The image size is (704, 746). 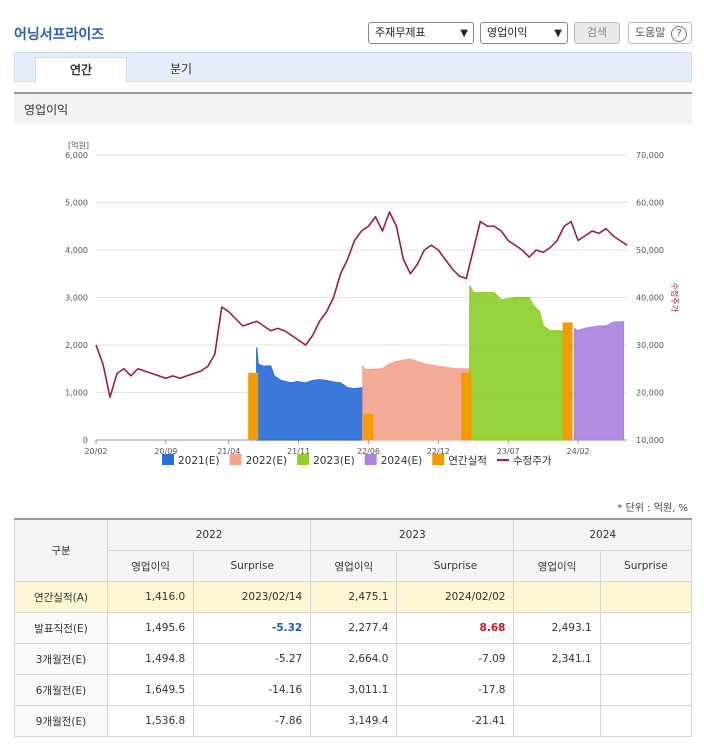 What do you see at coordinates (650, 32) in the screenshot?
I see `help-label: 도움말` at bounding box center [650, 32].